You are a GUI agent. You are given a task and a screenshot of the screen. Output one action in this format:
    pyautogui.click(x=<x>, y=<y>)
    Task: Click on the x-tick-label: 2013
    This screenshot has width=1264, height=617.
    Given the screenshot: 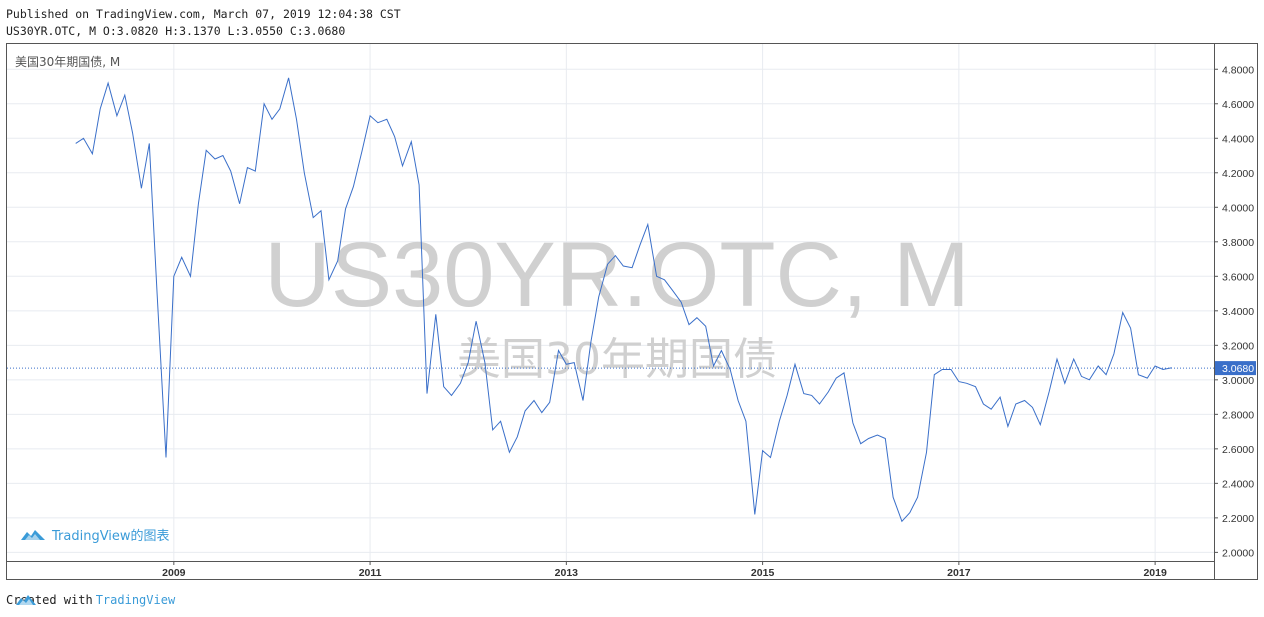 What is the action you would take?
    pyautogui.click(x=567, y=573)
    